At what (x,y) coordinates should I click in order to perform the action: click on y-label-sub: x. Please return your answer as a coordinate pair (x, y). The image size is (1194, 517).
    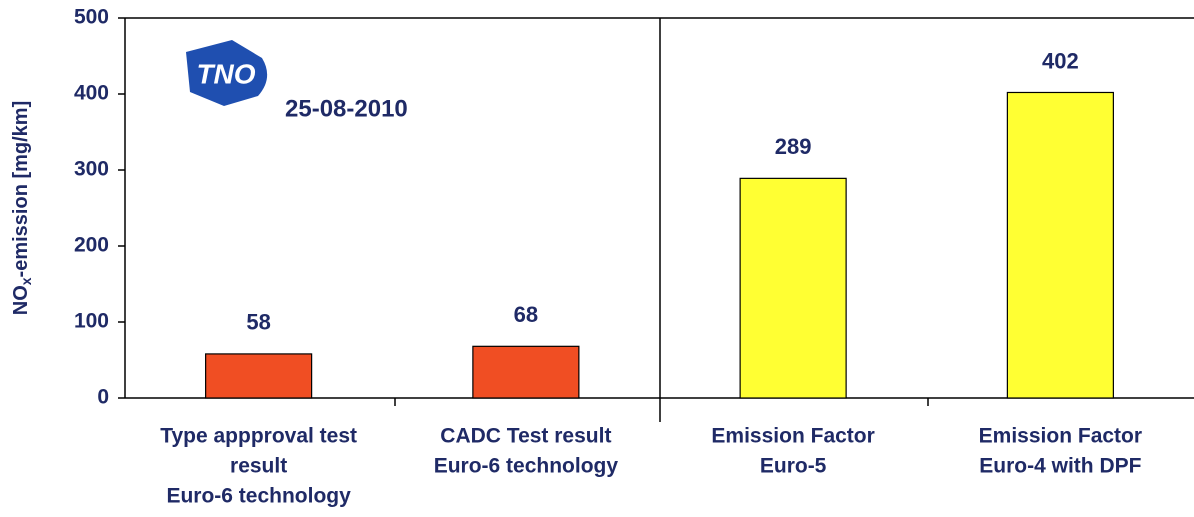
    Looking at the image, I should click on (26, 281).